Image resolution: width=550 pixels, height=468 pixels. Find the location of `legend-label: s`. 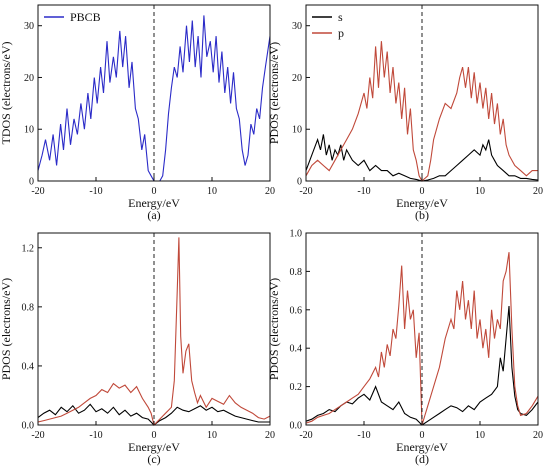

legend-label: s is located at coordinates (340, 17).